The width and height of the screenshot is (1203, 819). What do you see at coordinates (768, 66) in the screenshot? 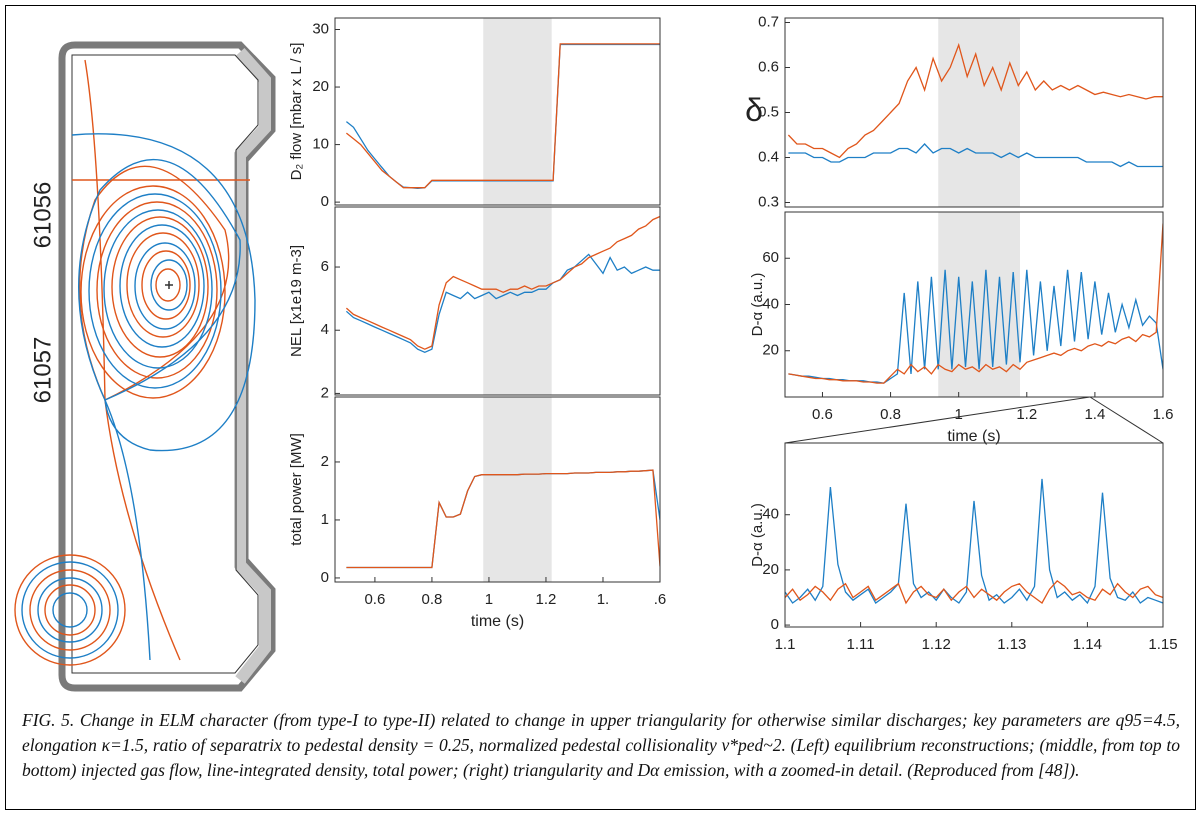
I see `y-tick-label: 0.6` at bounding box center [768, 66].